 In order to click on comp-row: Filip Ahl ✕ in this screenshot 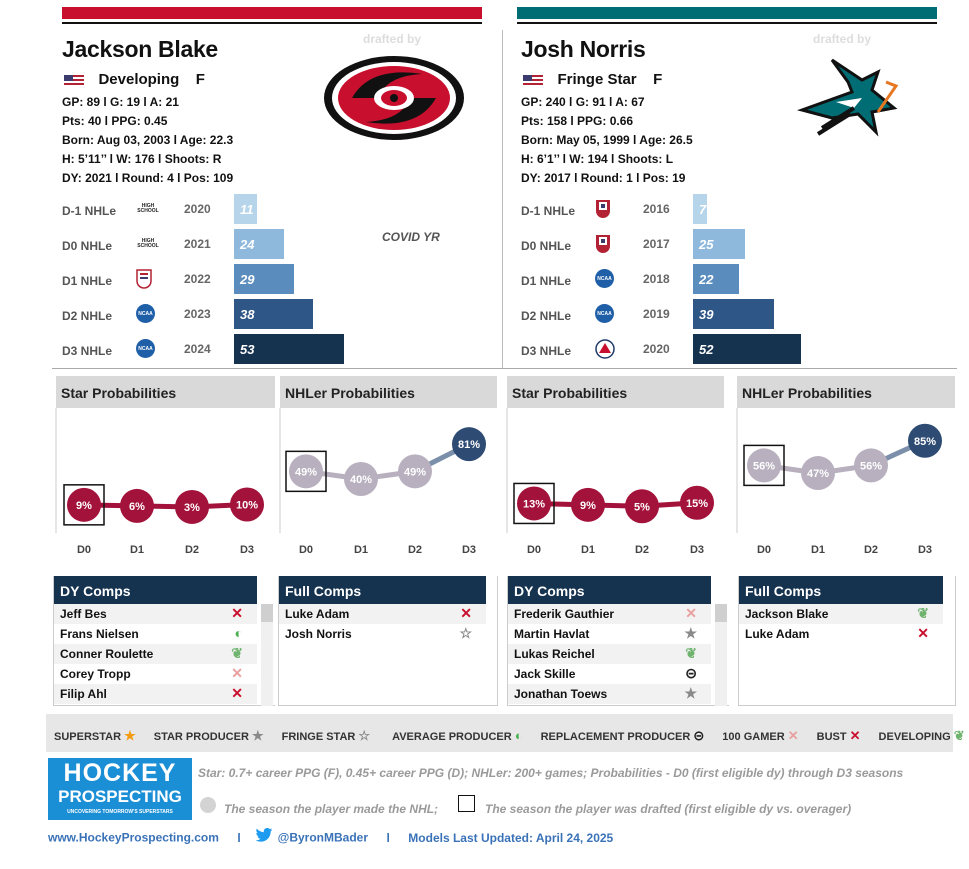, I will do `click(155, 694)`.